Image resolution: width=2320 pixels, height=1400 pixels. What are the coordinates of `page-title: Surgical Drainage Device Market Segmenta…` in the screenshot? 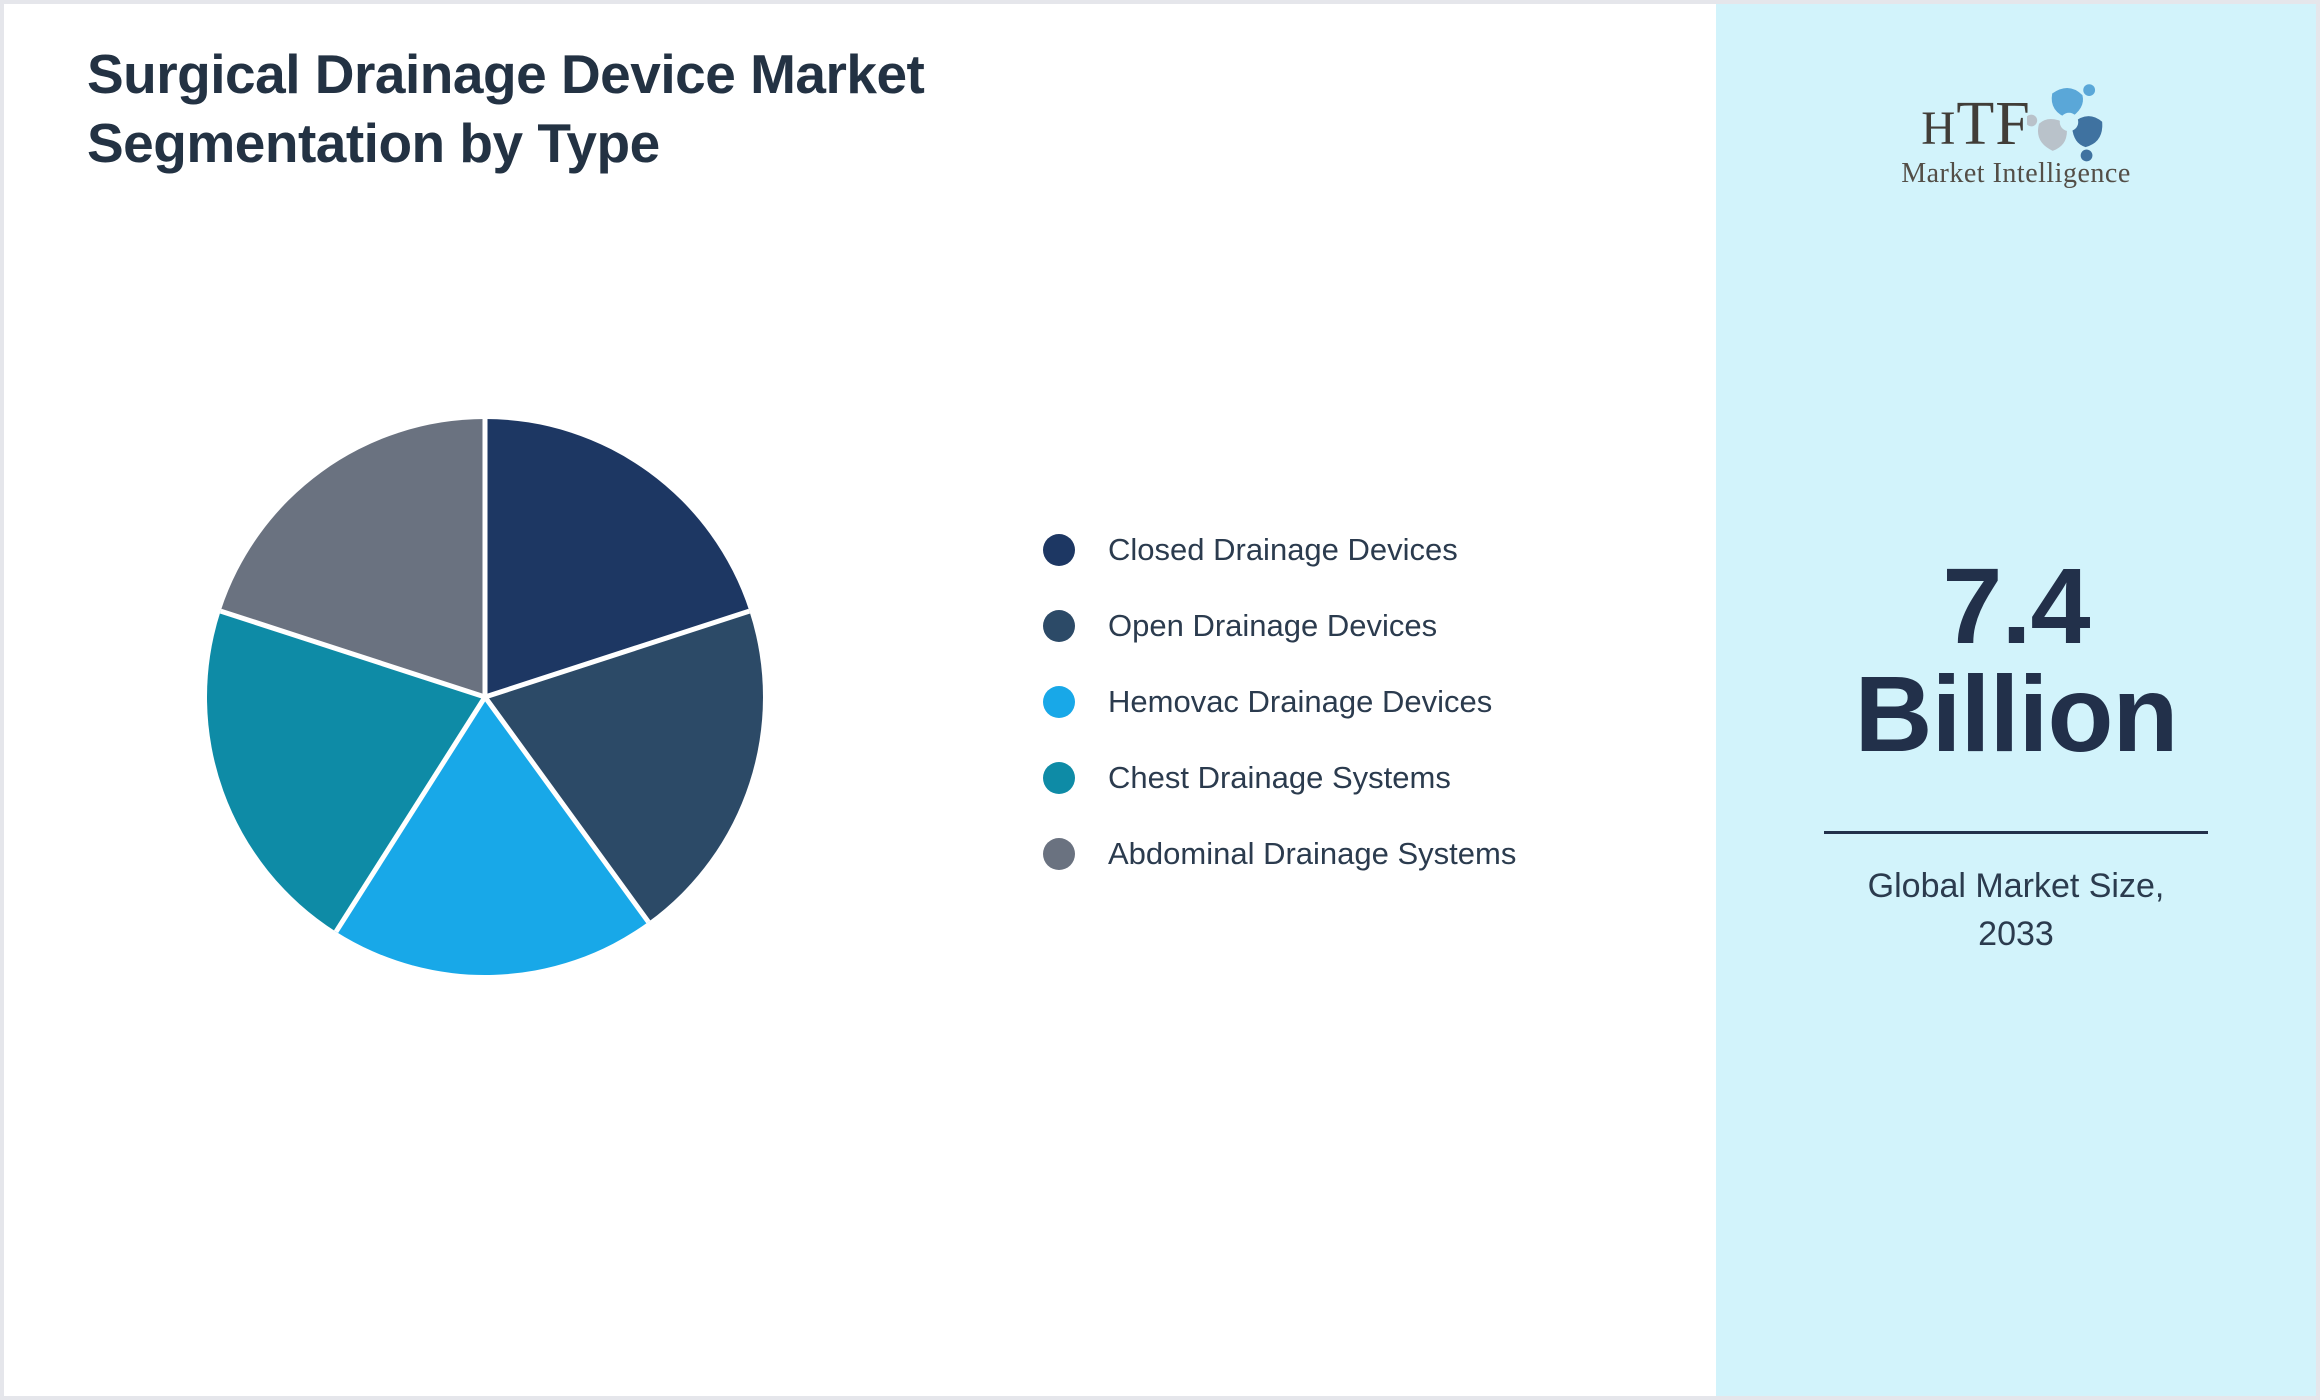 It's located at (506, 109).